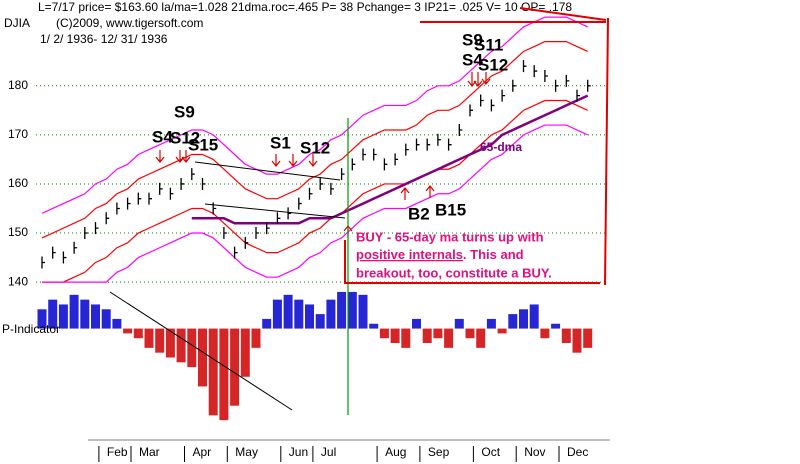  I want to click on date-range: 1/ 2/ 1936- 12/ 31/ 1936, so click(104, 39).